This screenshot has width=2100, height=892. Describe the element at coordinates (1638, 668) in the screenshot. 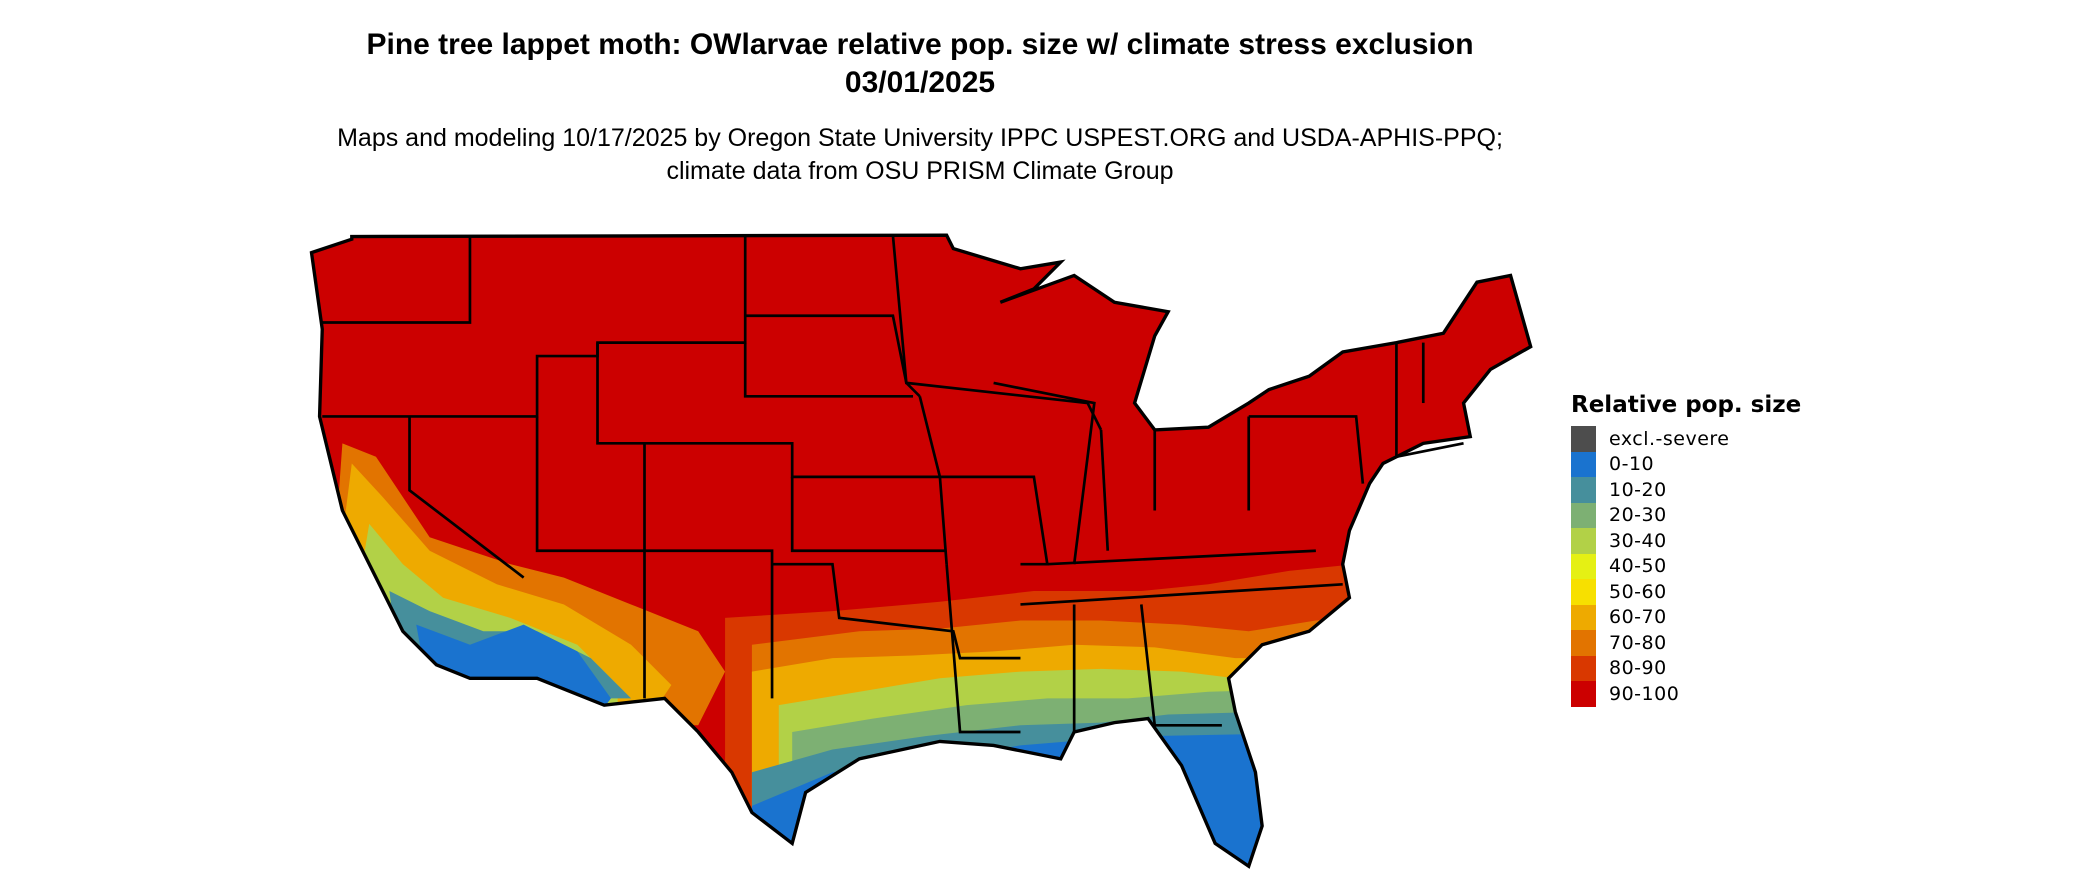

I see `legend-label: 80-90` at that location.